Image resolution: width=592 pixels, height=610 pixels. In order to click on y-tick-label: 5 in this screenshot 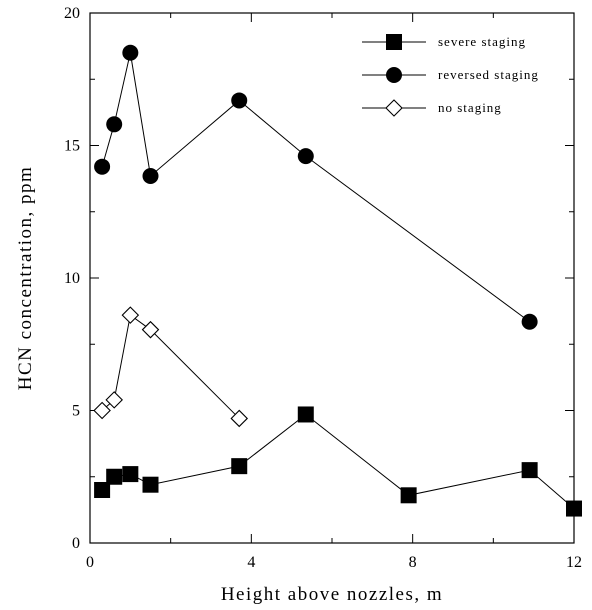, I will do `click(76, 411)`.